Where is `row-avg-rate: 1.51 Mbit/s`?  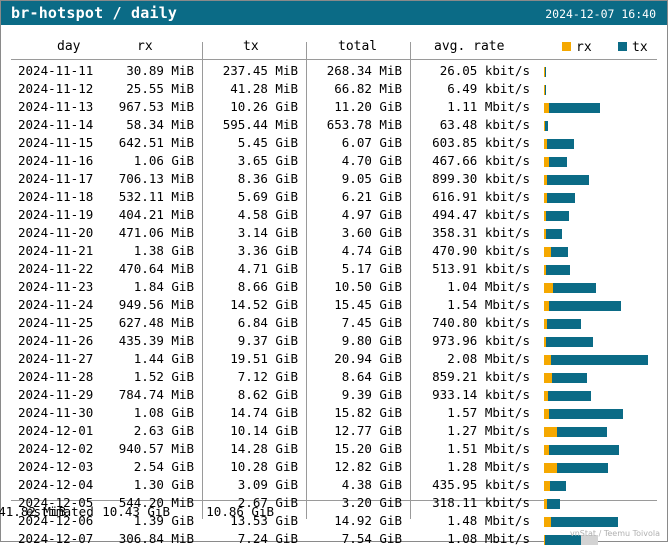 row-avg-rate: 1.51 Mbit/s is located at coordinates (488, 448).